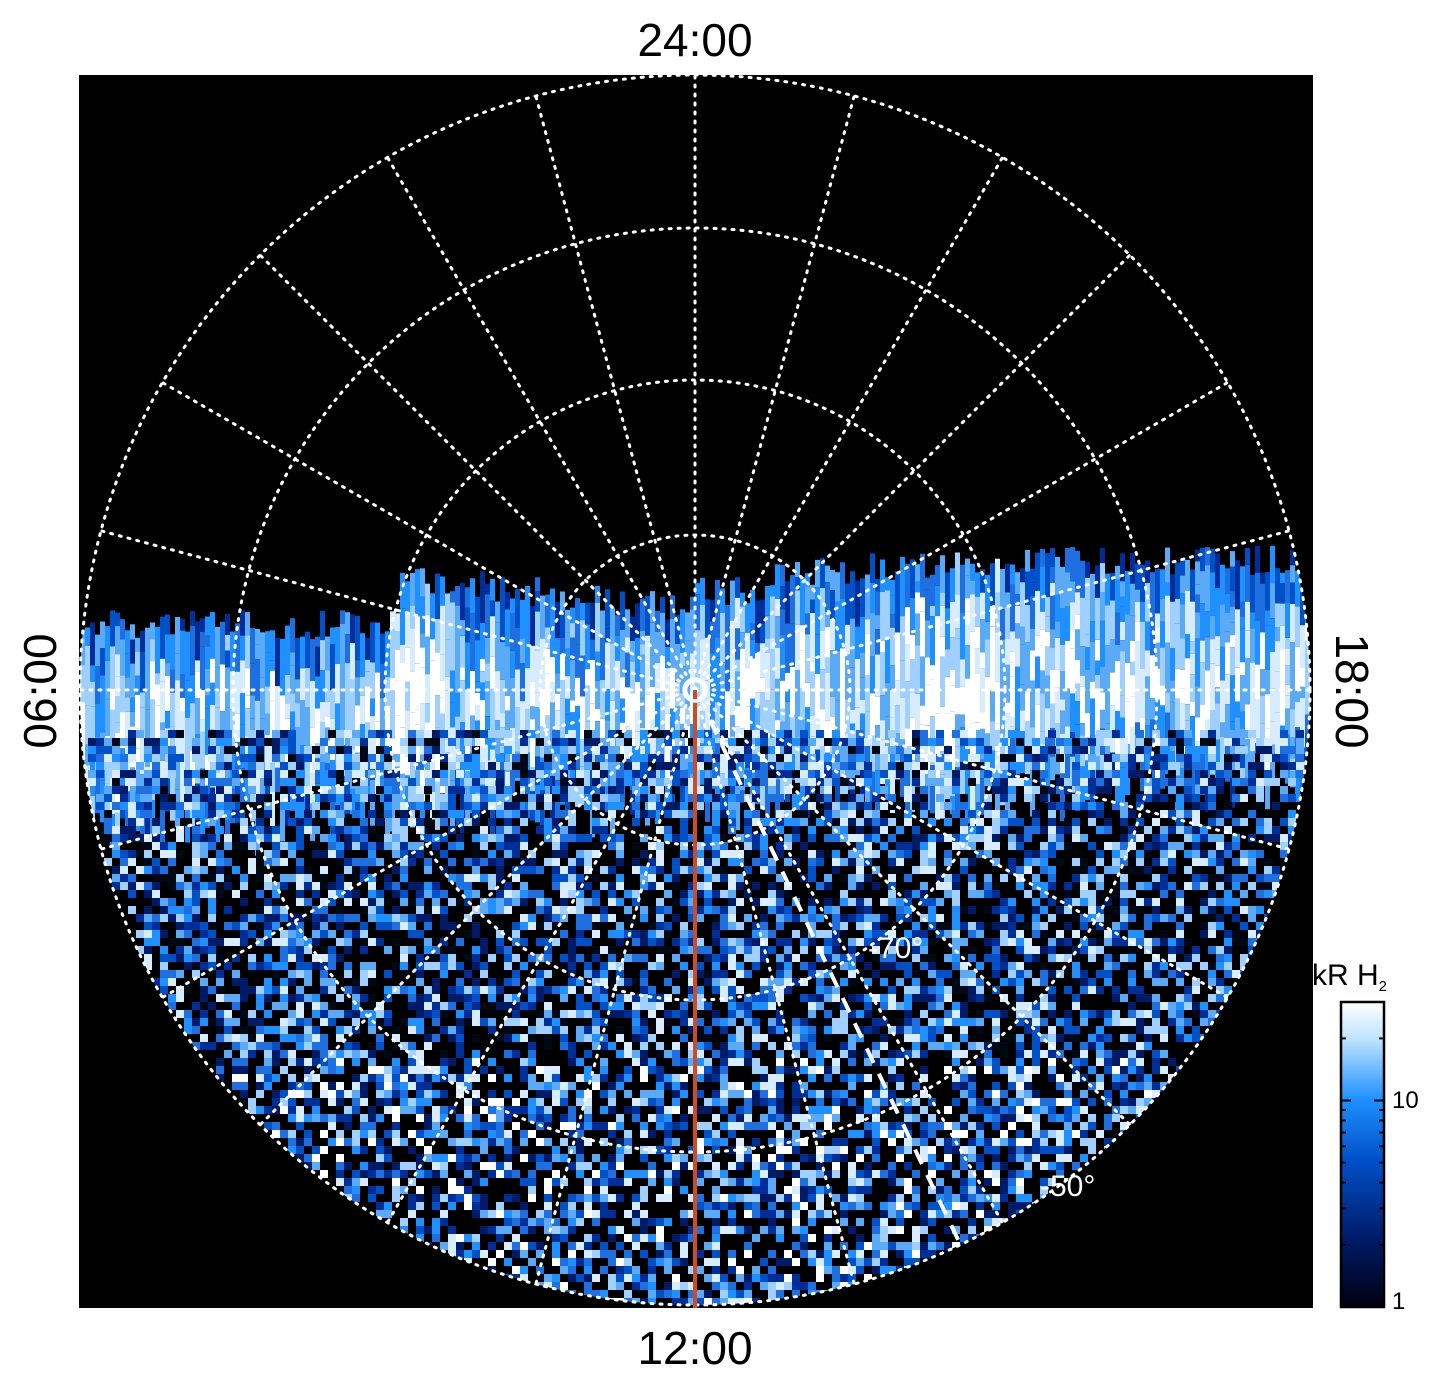 This screenshot has height=1384, width=1447. What do you see at coordinates (694, 40) in the screenshot?
I see `local-time-label-top: 24:00` at bounding box center [694, 40].